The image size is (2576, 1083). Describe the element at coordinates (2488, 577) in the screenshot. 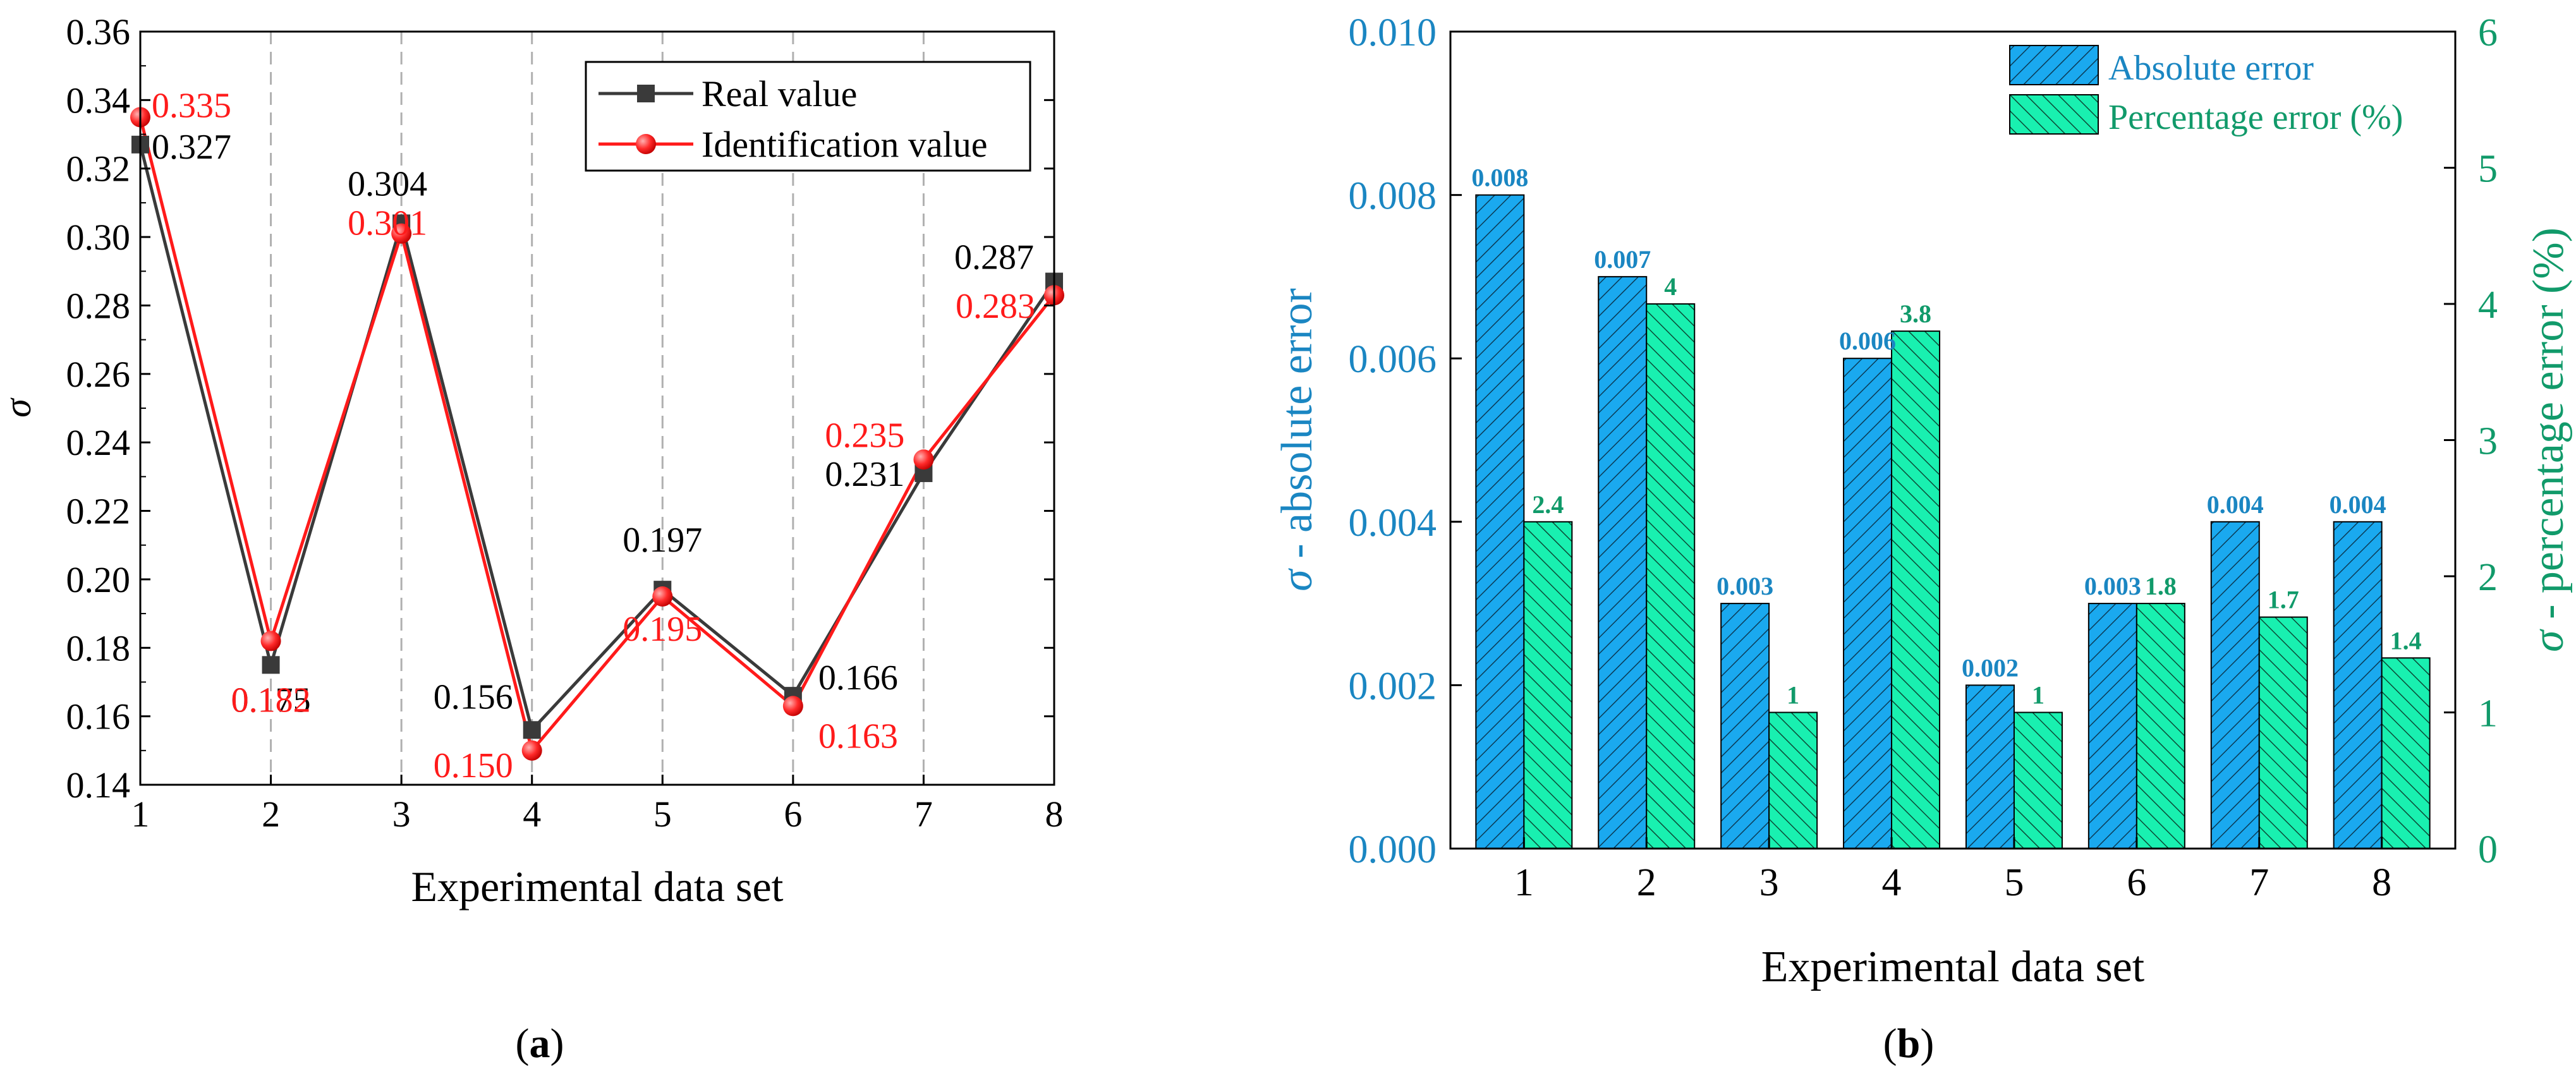

I see `y-right-tick-label: 2` at that location.